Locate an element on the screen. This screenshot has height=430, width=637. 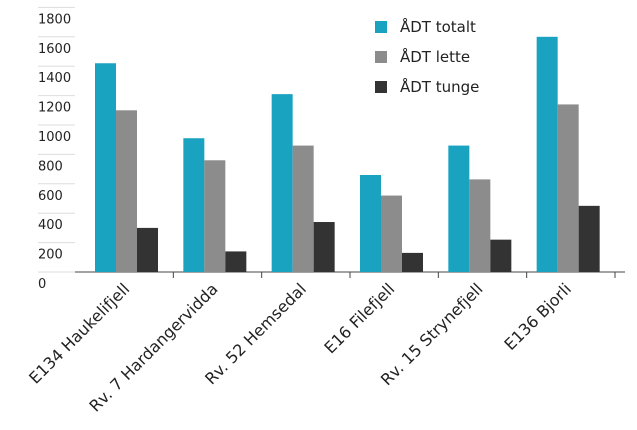
x-tick-label: E16 Filefjell is located at coordinates (359, 318).